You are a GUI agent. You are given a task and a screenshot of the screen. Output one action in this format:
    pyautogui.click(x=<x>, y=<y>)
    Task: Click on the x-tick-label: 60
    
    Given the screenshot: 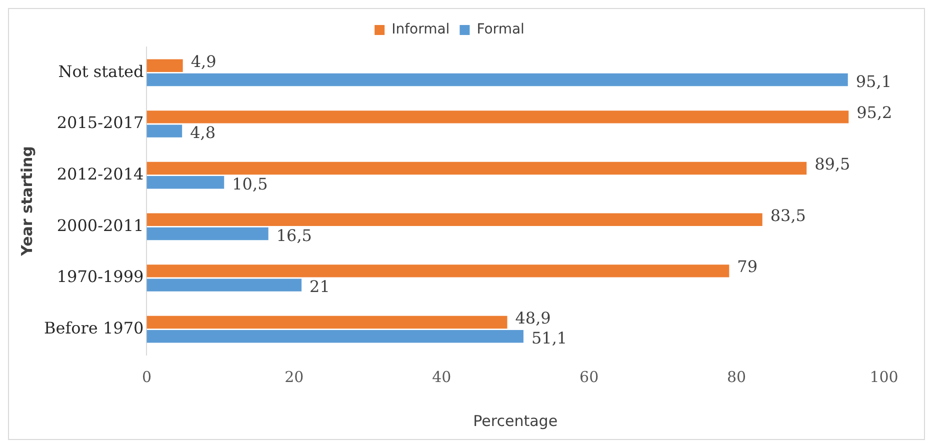 What is the action you would take?
    pyautogui.click(x=589, y=377)
    